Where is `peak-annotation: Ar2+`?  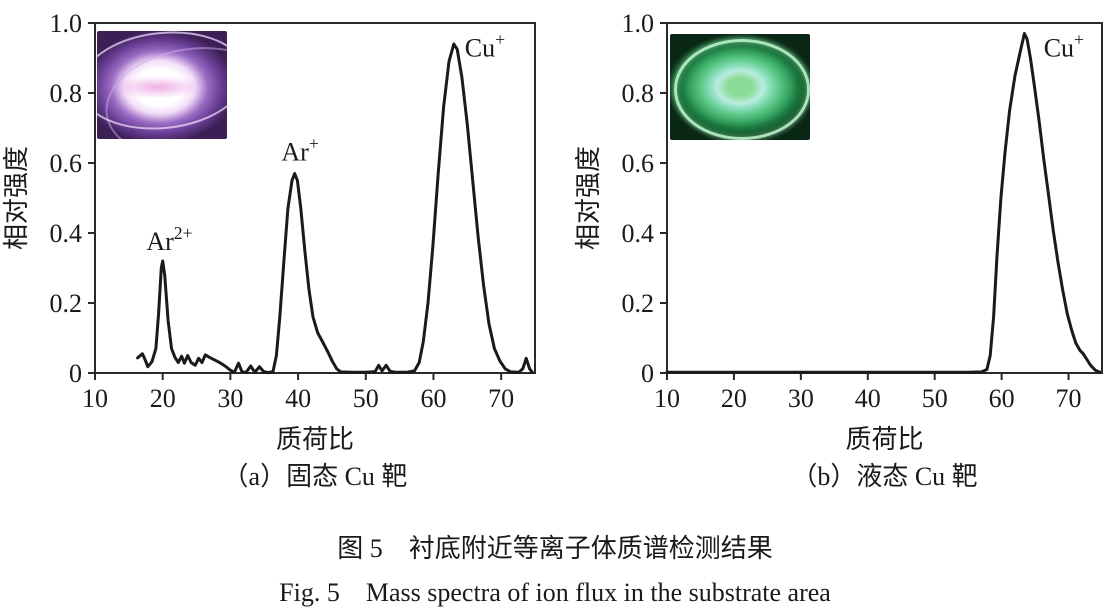 peak-annotation: Ar2+ is located at coordinates (169, 239).